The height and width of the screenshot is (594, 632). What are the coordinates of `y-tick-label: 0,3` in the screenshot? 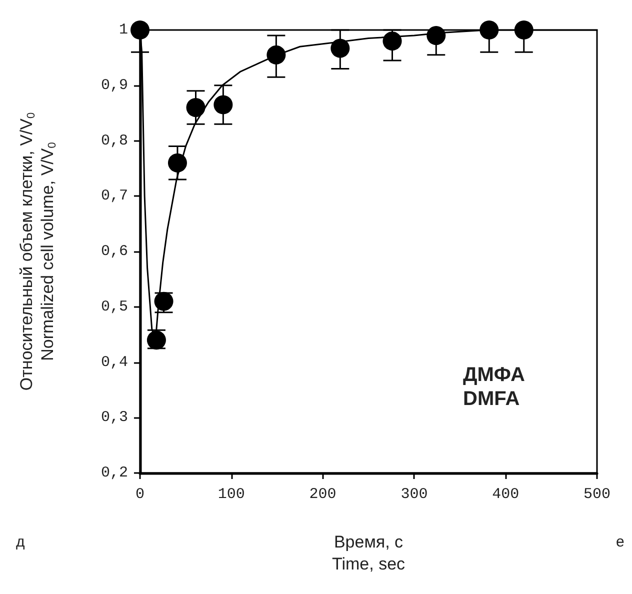 It's located at (114, 417).